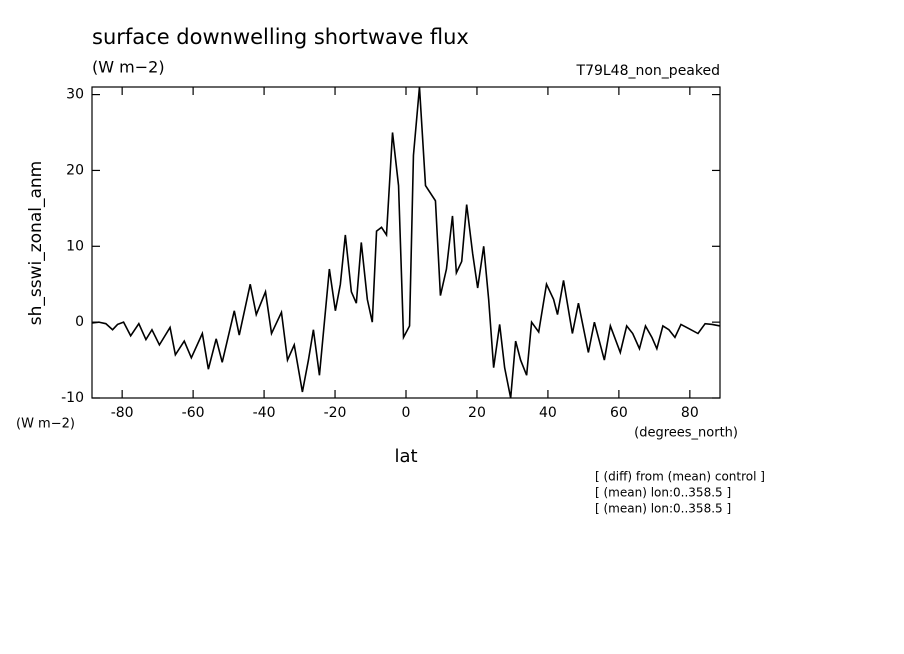 The image size is (904, 654). What do you see at coordinates (335, 413) in the screenshot?
I see `x-tick-label: -20` at bounding box center [335, 413].